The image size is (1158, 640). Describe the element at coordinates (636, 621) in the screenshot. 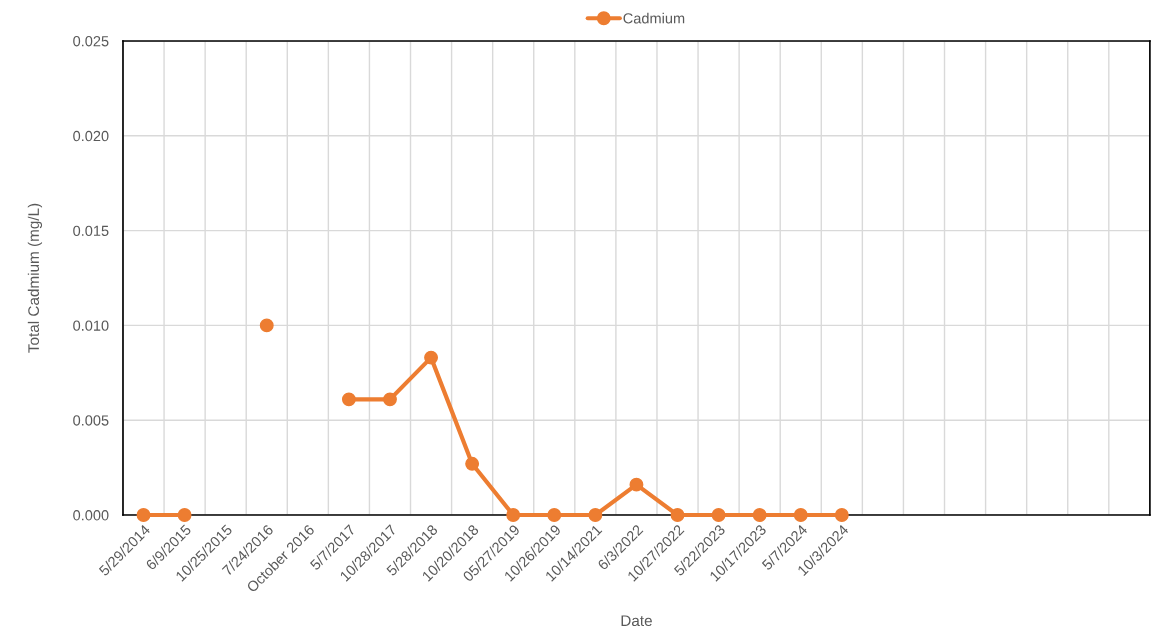

I see `x-axis-title: Date` at that location.